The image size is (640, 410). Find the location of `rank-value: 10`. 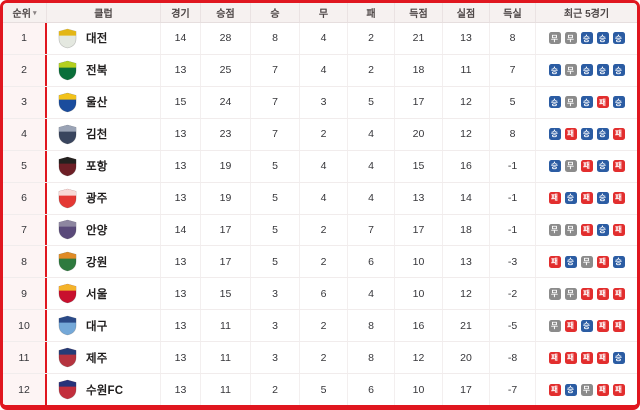

rank-value: 10 is located at coordinates (25, 326).